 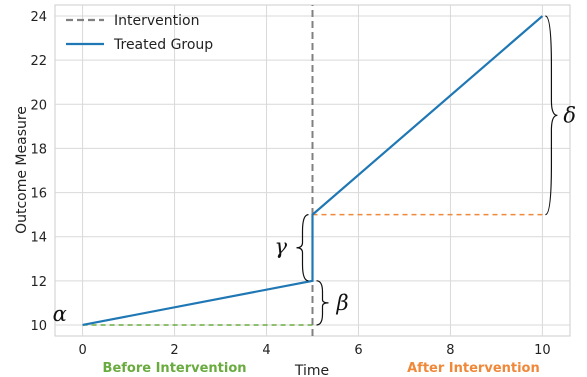 What do you see at coordinates (302, 248) in the screenshot?
I see `gamma-brace` at bounding box center [302, 248].